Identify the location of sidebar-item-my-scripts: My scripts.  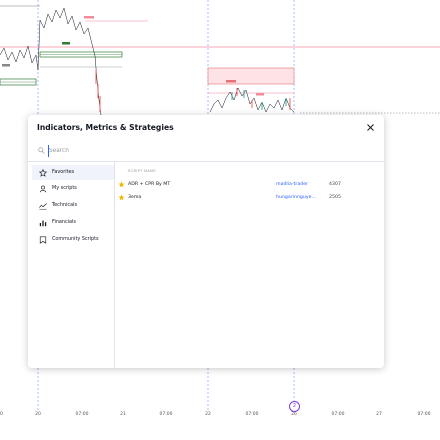
(73, 188).